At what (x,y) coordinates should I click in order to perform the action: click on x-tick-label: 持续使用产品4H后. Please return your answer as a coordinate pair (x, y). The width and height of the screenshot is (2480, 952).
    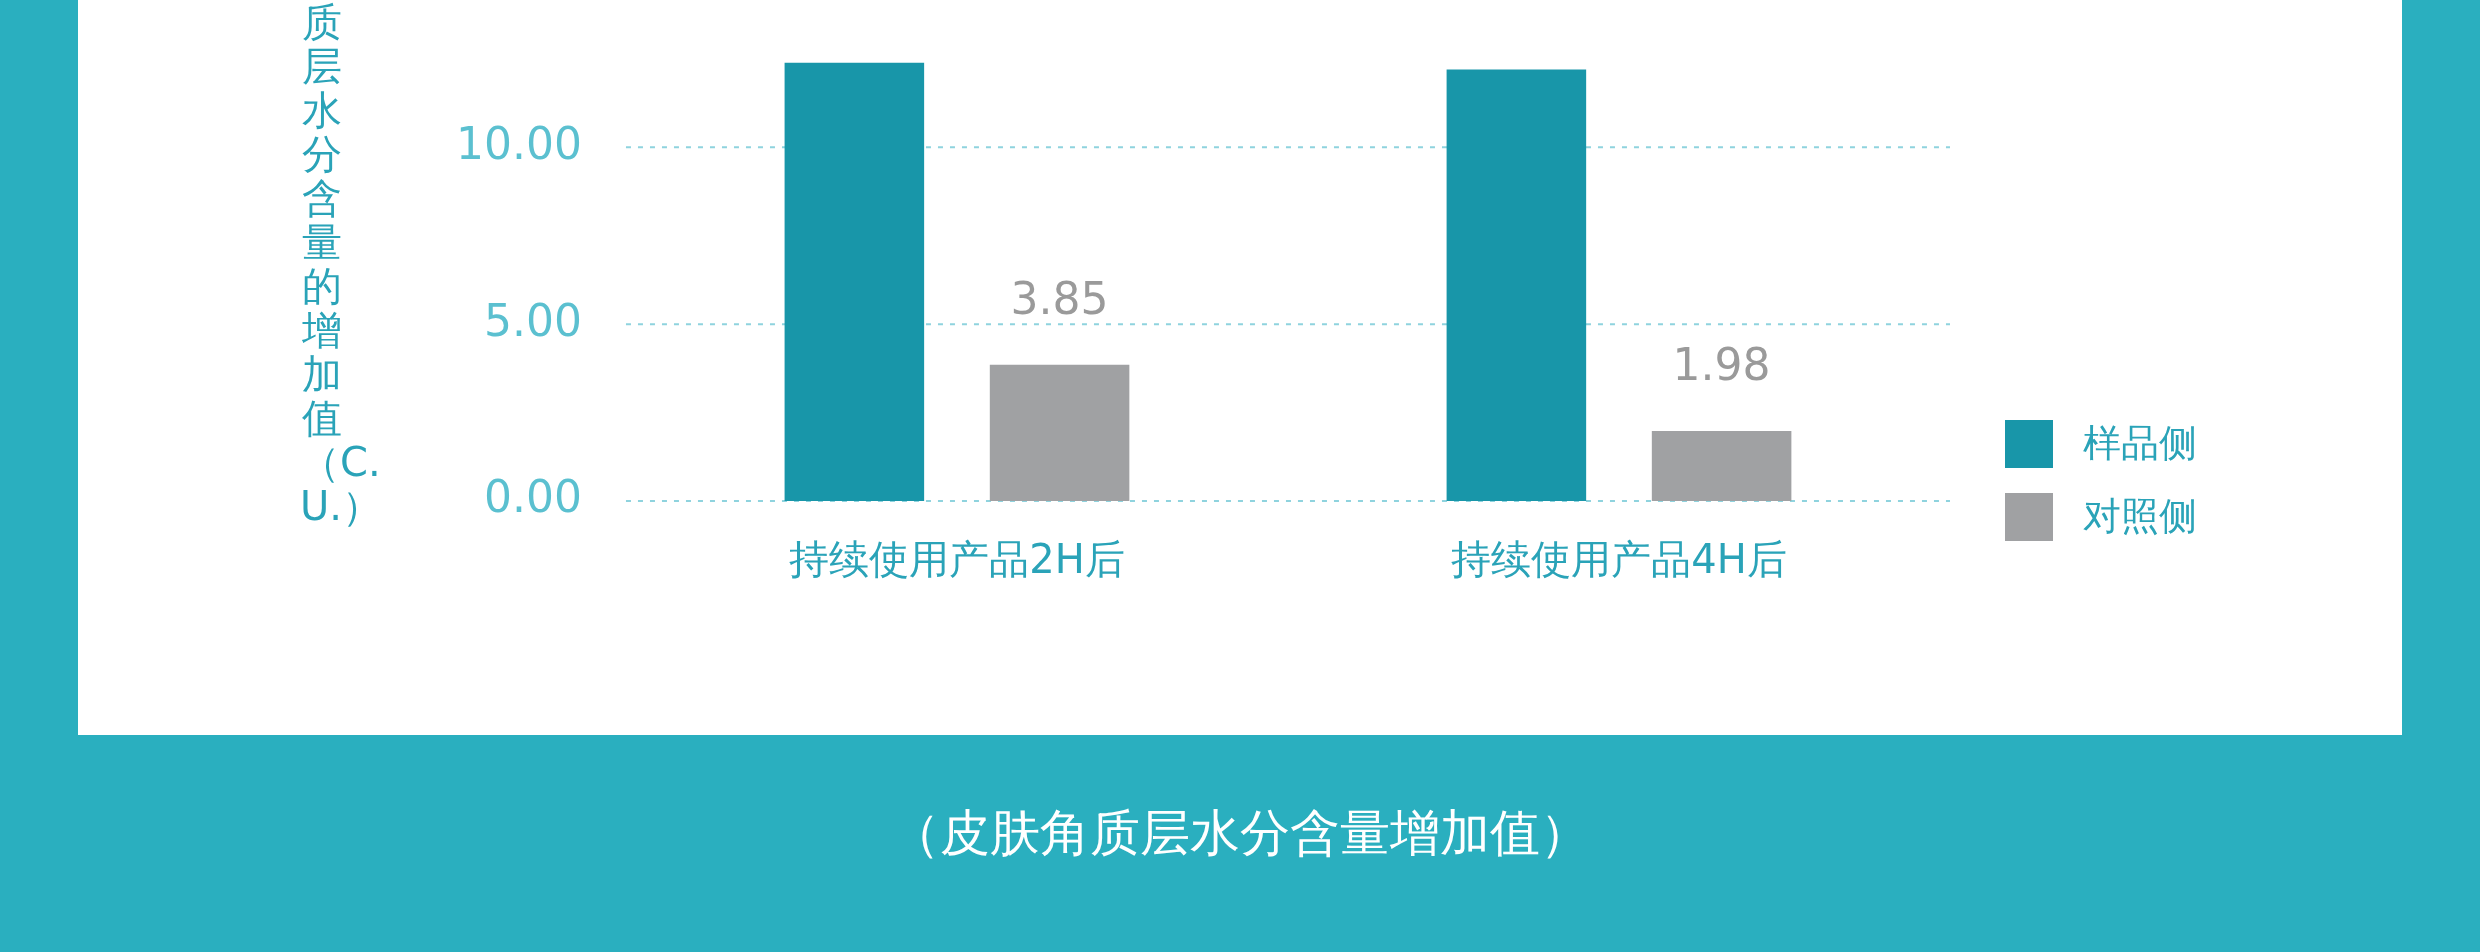
    Looking at the image, I should click on (1619, 559).